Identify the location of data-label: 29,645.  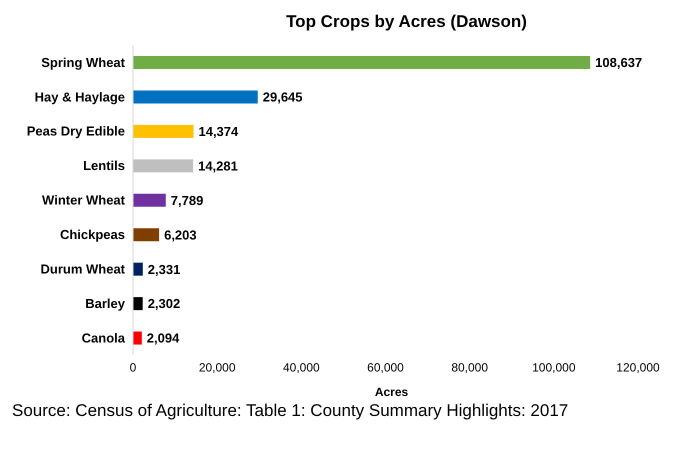
(282, 97).